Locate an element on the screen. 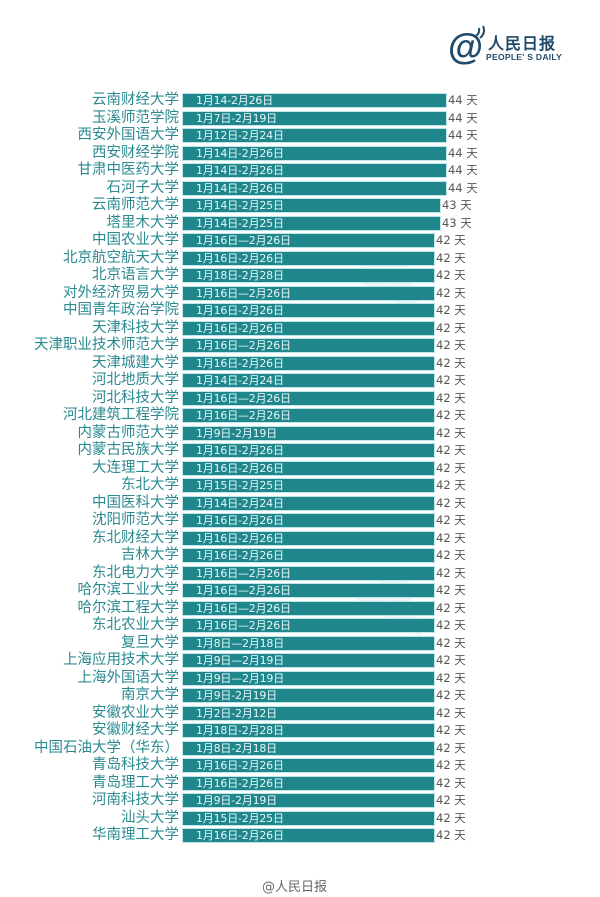  chart-row: 内蒙古师范大学 1月9日-2月19日 42 天 is located at coordinates (300, 434).